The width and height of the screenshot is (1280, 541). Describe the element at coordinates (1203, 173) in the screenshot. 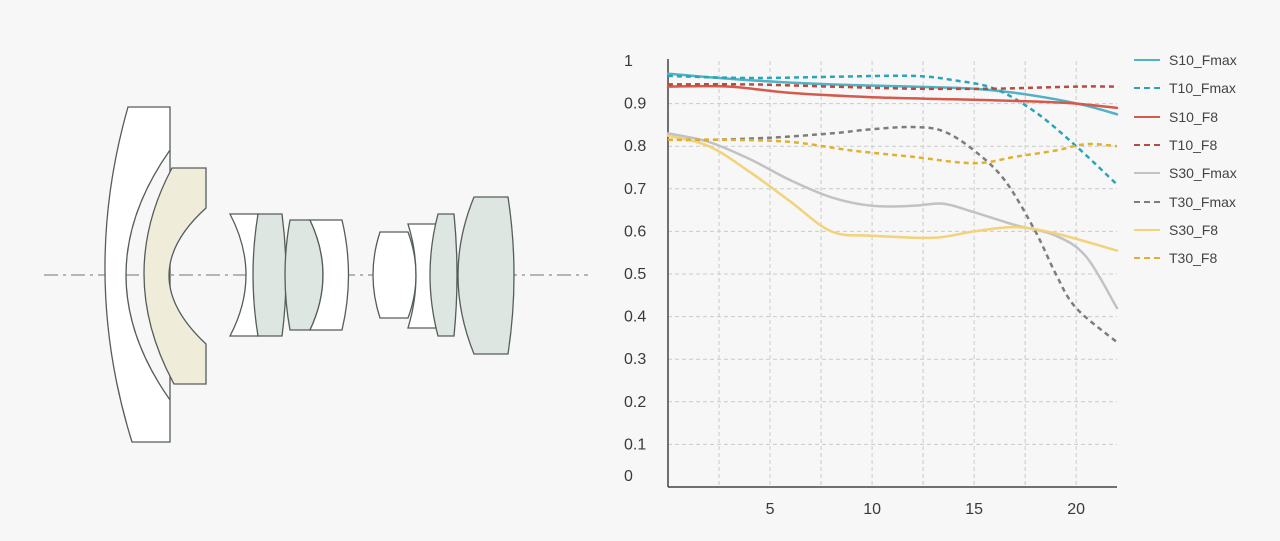

I see `legend-label: S30_Fmax` at that location.